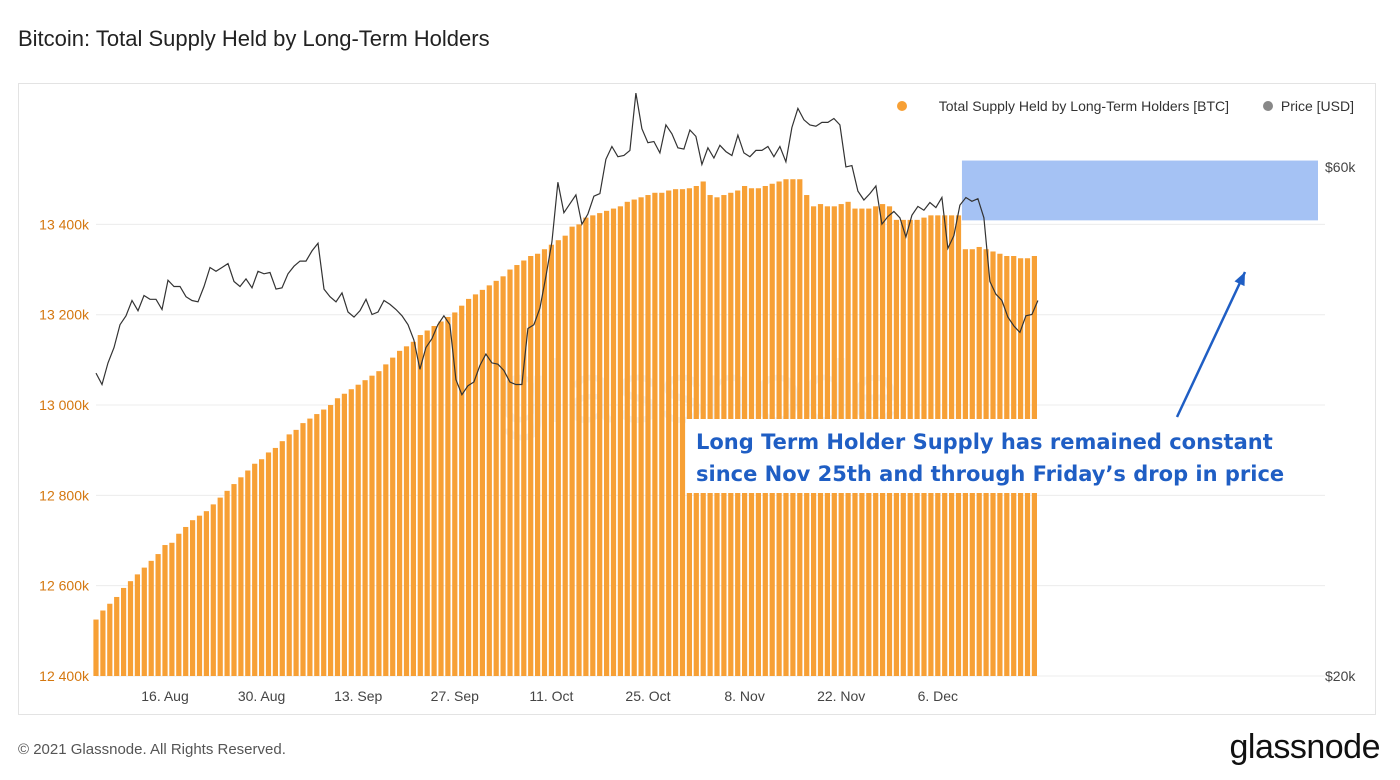  What do you see at coordinates (902, 106) in the screenshot?
I see `legend-dot-supply` at bounding box center [902, 106].